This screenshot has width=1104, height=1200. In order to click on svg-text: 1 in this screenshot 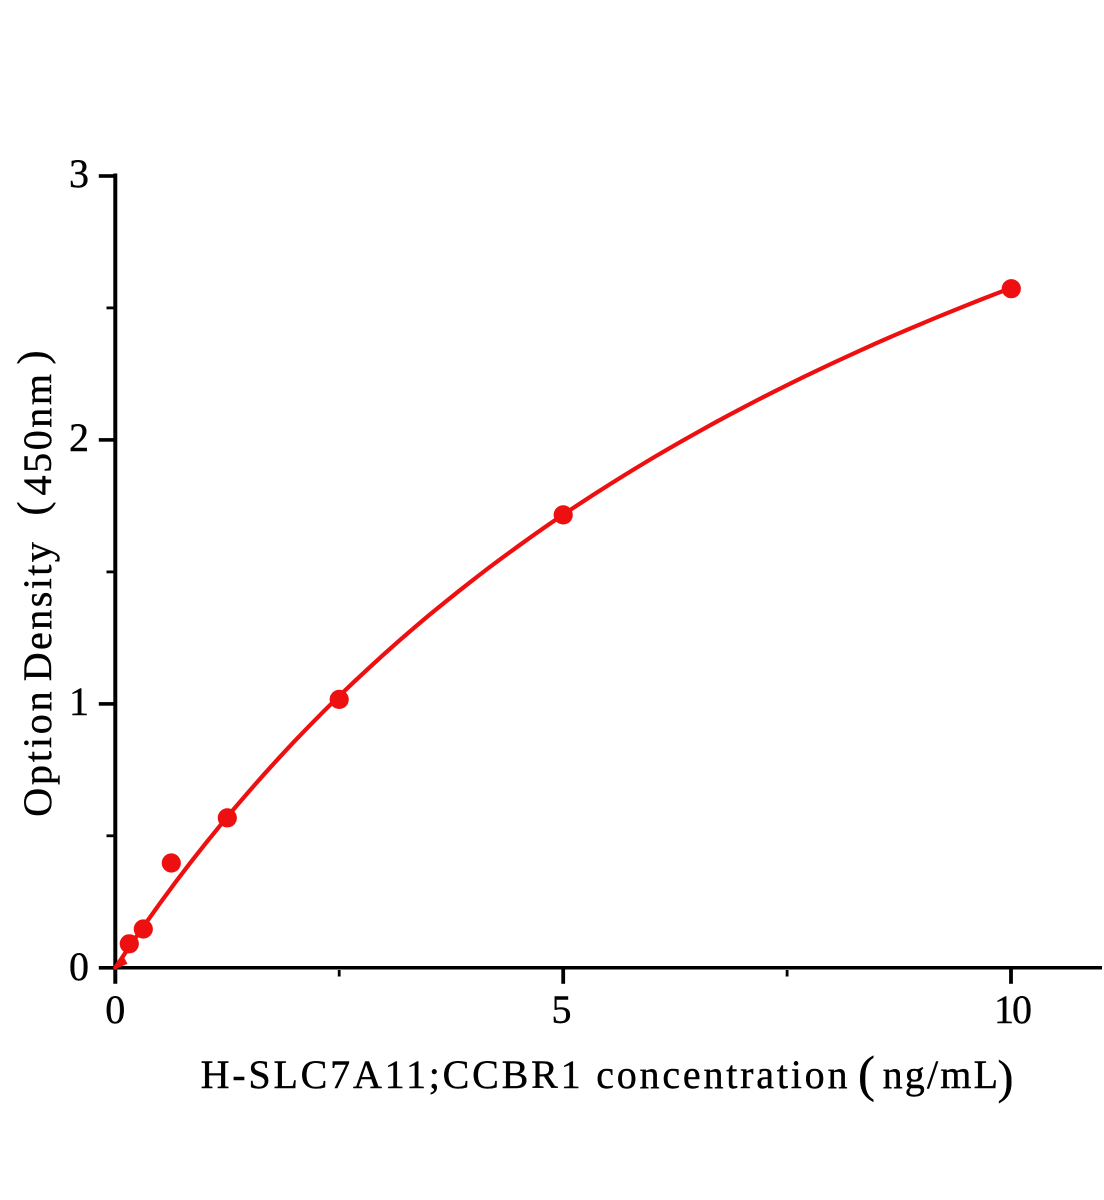, I will do `click(79, 701)`.